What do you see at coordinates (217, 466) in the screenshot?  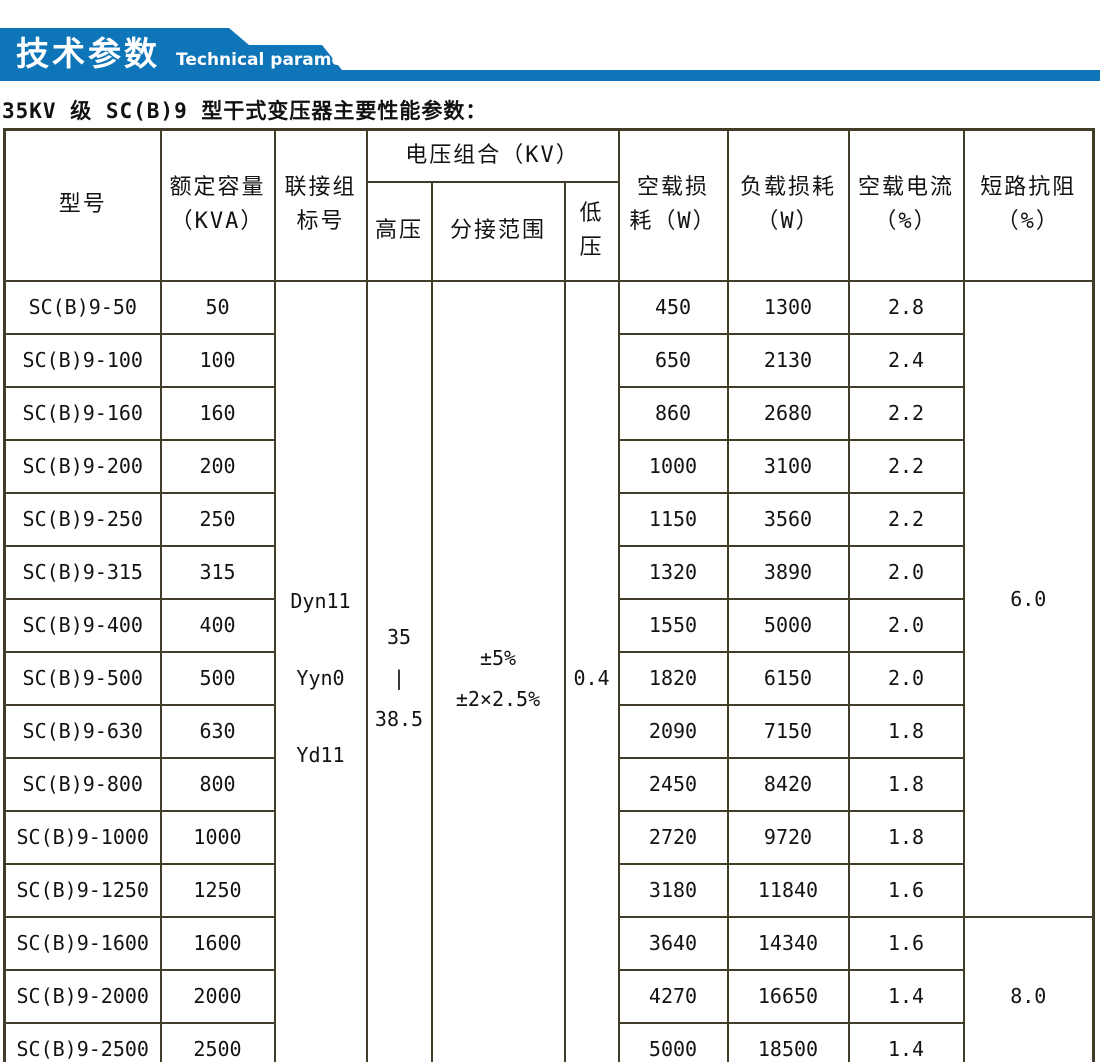 I see `capacity-cell: 200` at bounding box center [217, 466].